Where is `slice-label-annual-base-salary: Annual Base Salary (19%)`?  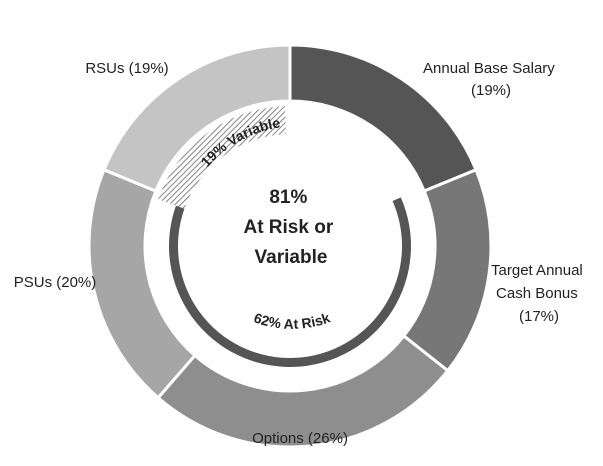 slice-label-annual-base-salary: Annual Base Salary (19%) is located at coordinates (491, 79).